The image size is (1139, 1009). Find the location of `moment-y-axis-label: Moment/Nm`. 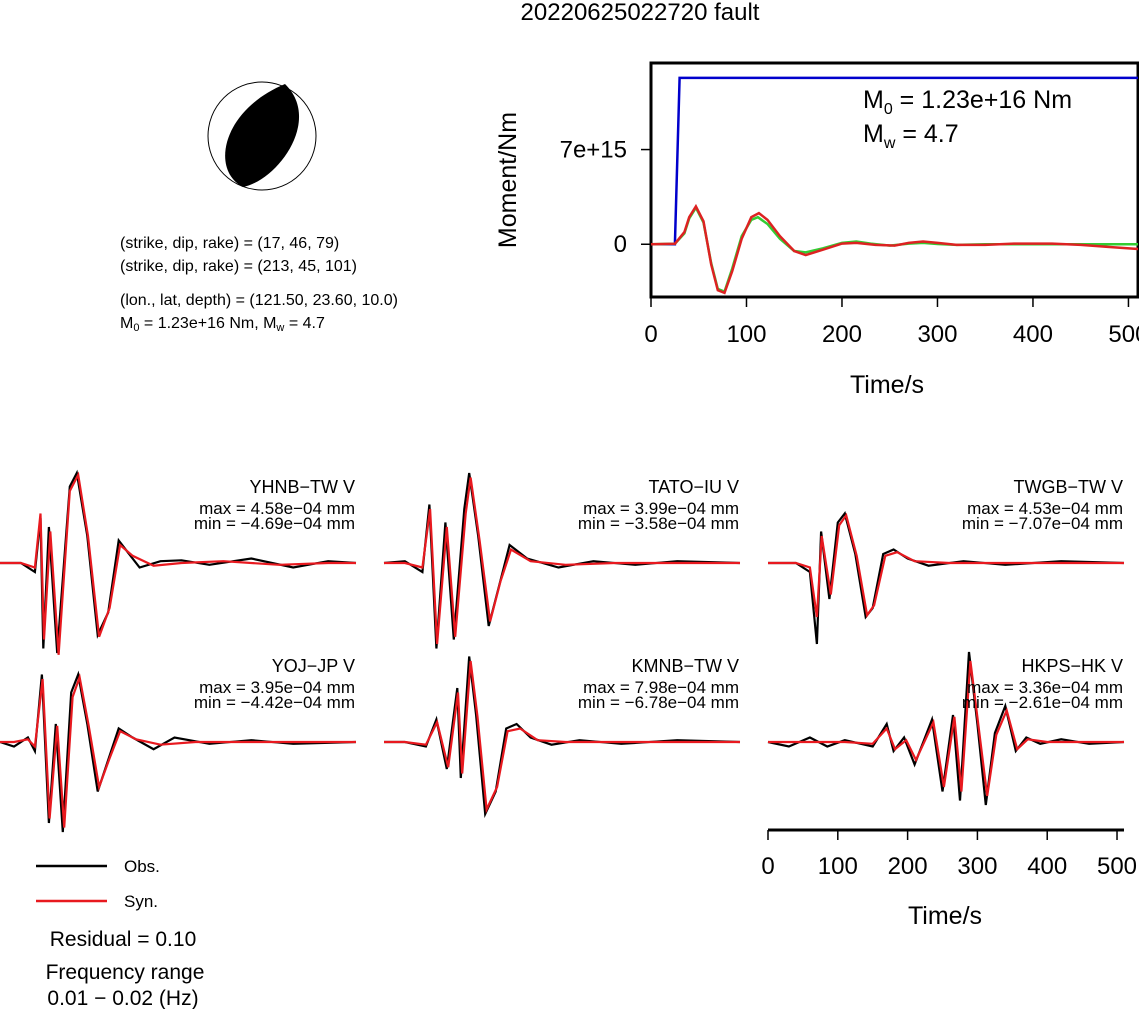

moment-y-axis-label: Moment/Nm is located at coordinates (508, 180).